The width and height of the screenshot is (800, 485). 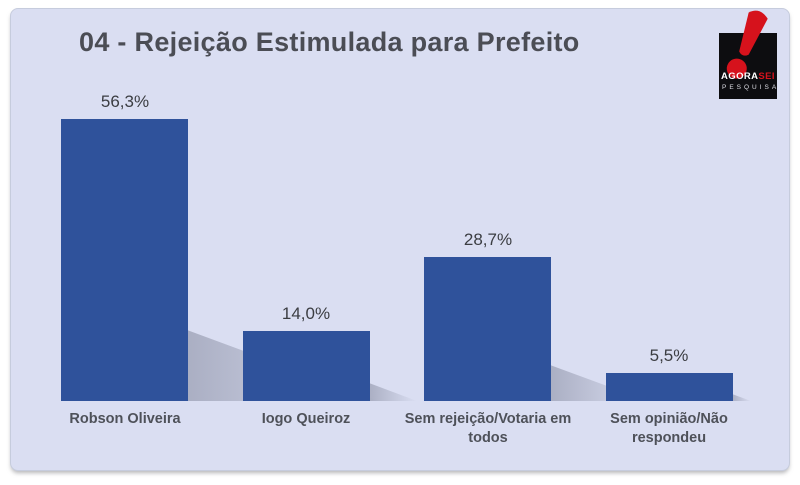 What do you see at coordinates (306, 419) in the screenshot?
I see `category-label: Iogo Queiroz` at bounding box center [306, 419].